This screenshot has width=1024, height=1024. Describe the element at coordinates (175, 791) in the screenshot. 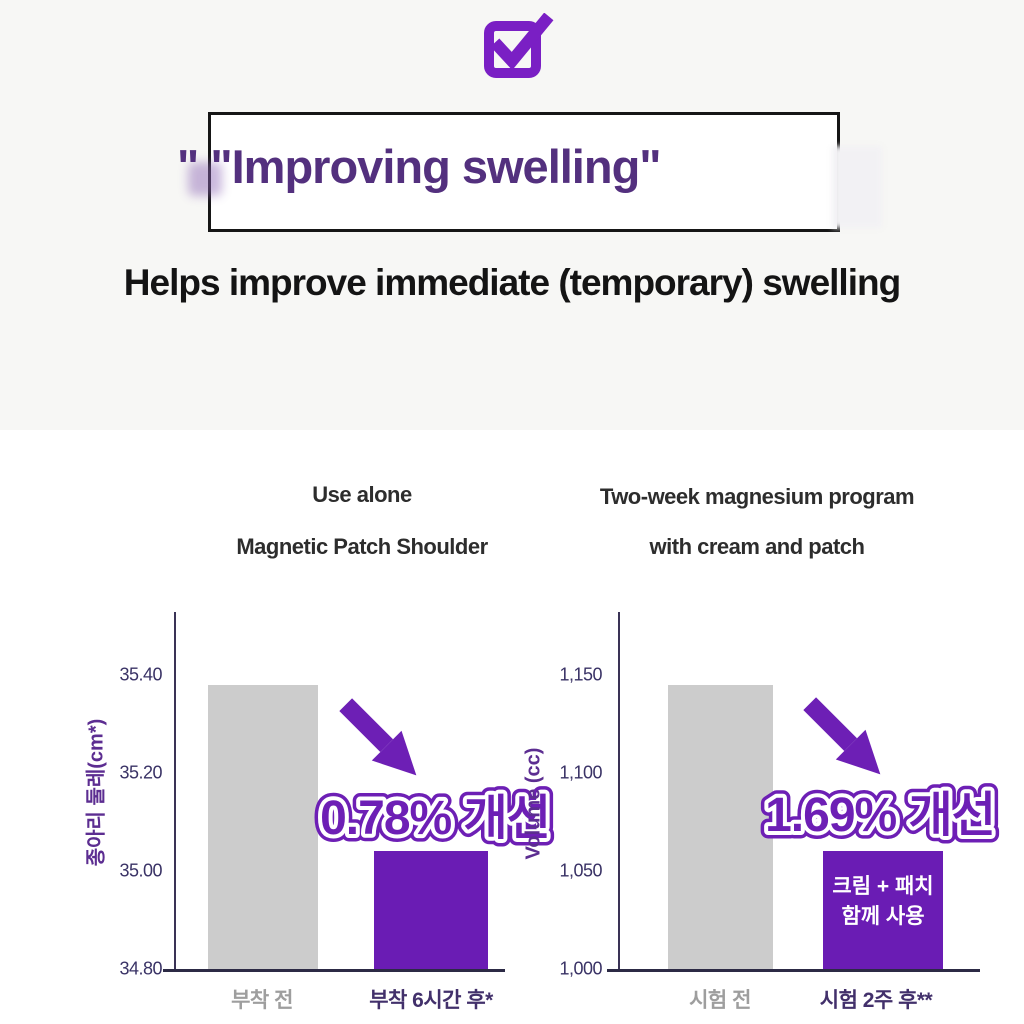

I see `left-y-axis` at that location.